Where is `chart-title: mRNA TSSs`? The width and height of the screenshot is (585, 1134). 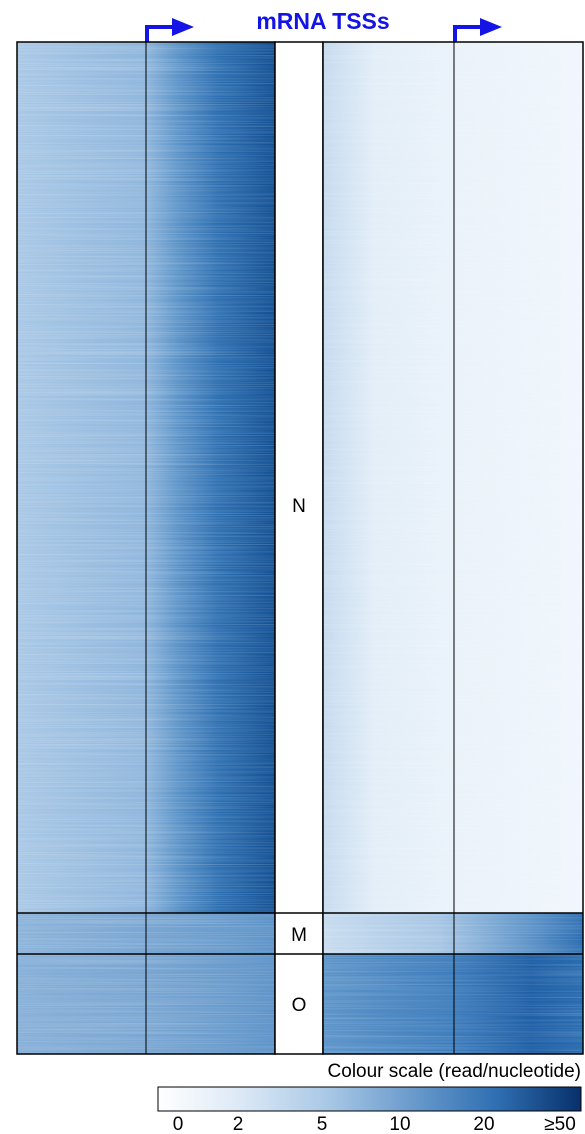
chart-title: mRNA TSSs is located at coordinates (322, 21).